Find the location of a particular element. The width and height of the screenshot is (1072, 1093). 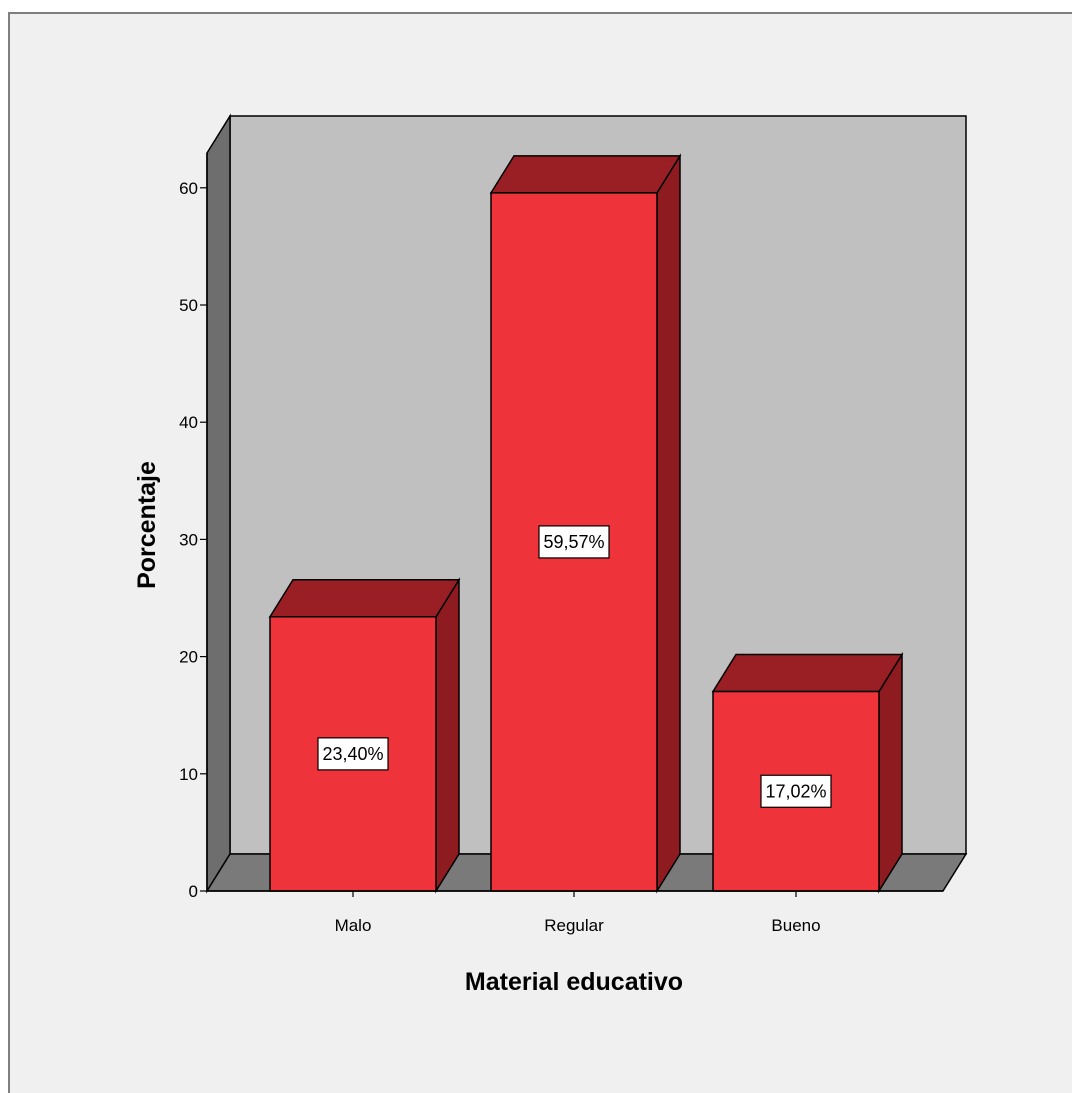

bar is located at coordinates (796, 791).